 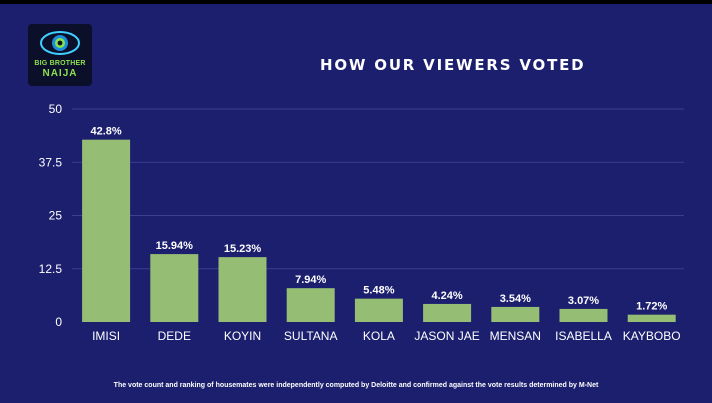 I want to click on data-label: 42.8%, so click(x=105, y=132).